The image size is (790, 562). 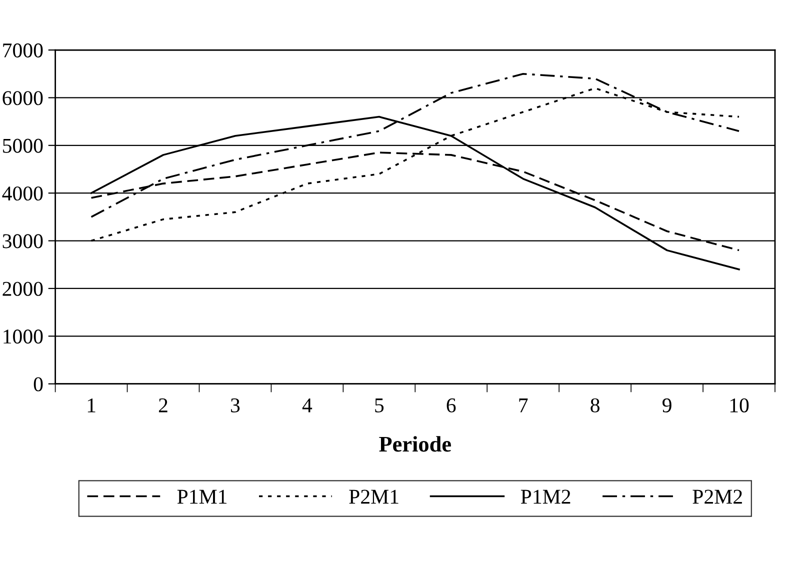 What do you see at coordinates (667, 405) in the screenshot?
I see `x-tick-label: 9` at bounding box center [667, 405].